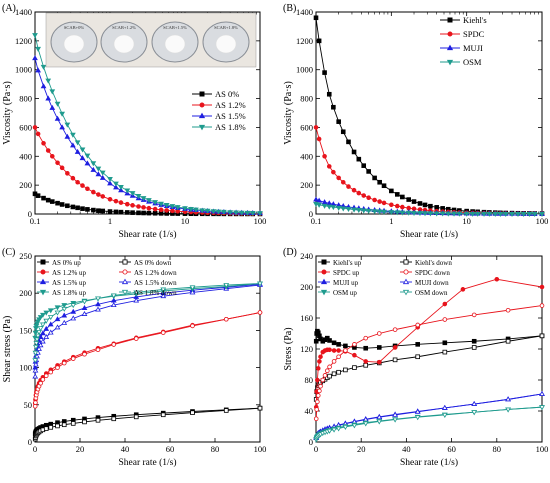  Describe the element at coordinates (227, 94) in the screenshot. I see `legend-label: AS 0%` at that location.